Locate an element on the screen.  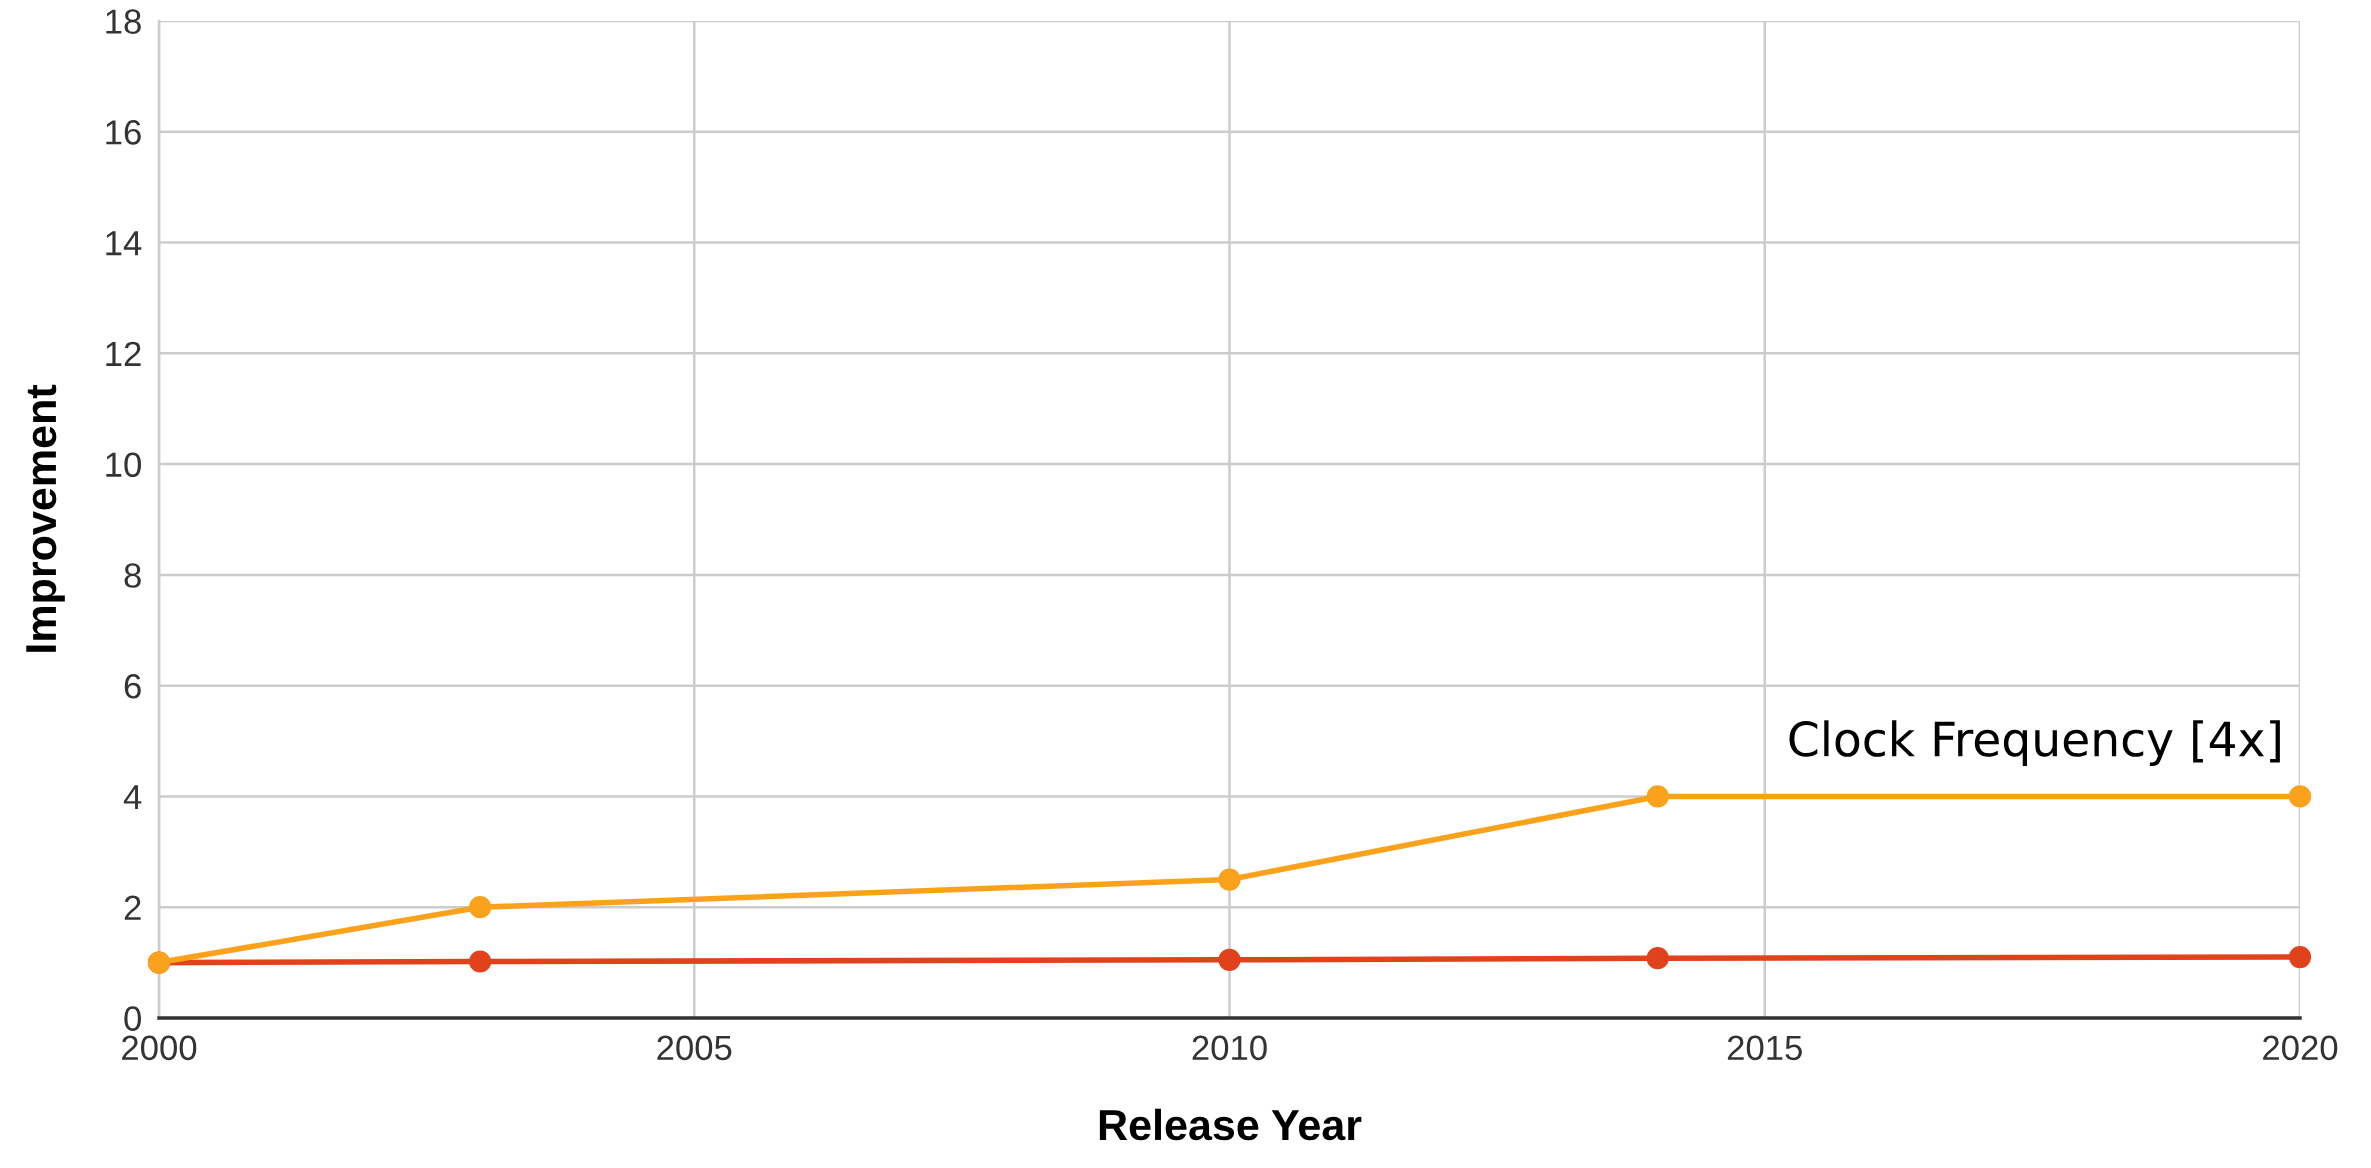
y-tick-label: 8 is located at coordinates (132, 575).